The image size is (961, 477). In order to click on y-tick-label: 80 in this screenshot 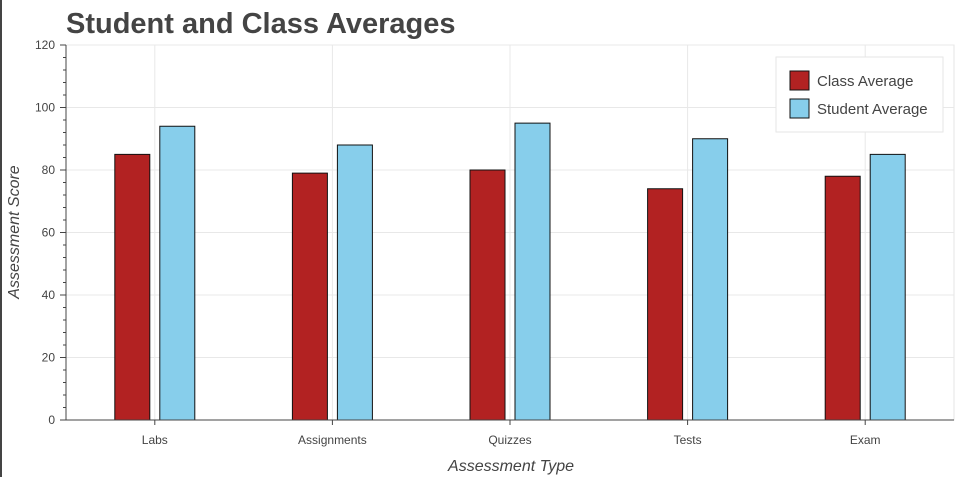, I will do `click(49, 170)`.